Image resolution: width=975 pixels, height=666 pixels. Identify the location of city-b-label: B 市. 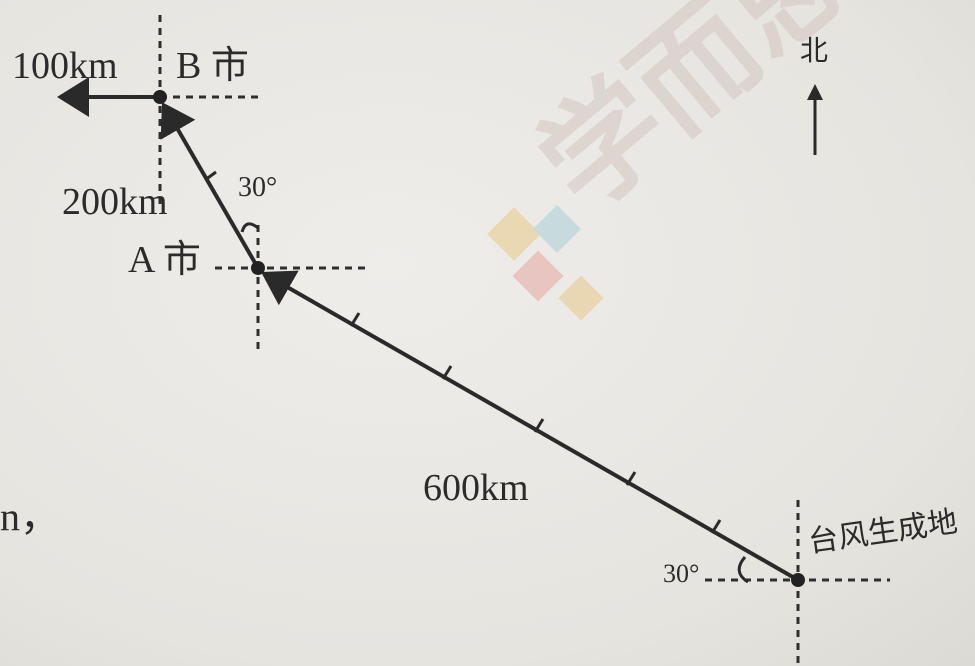
(212, 66).